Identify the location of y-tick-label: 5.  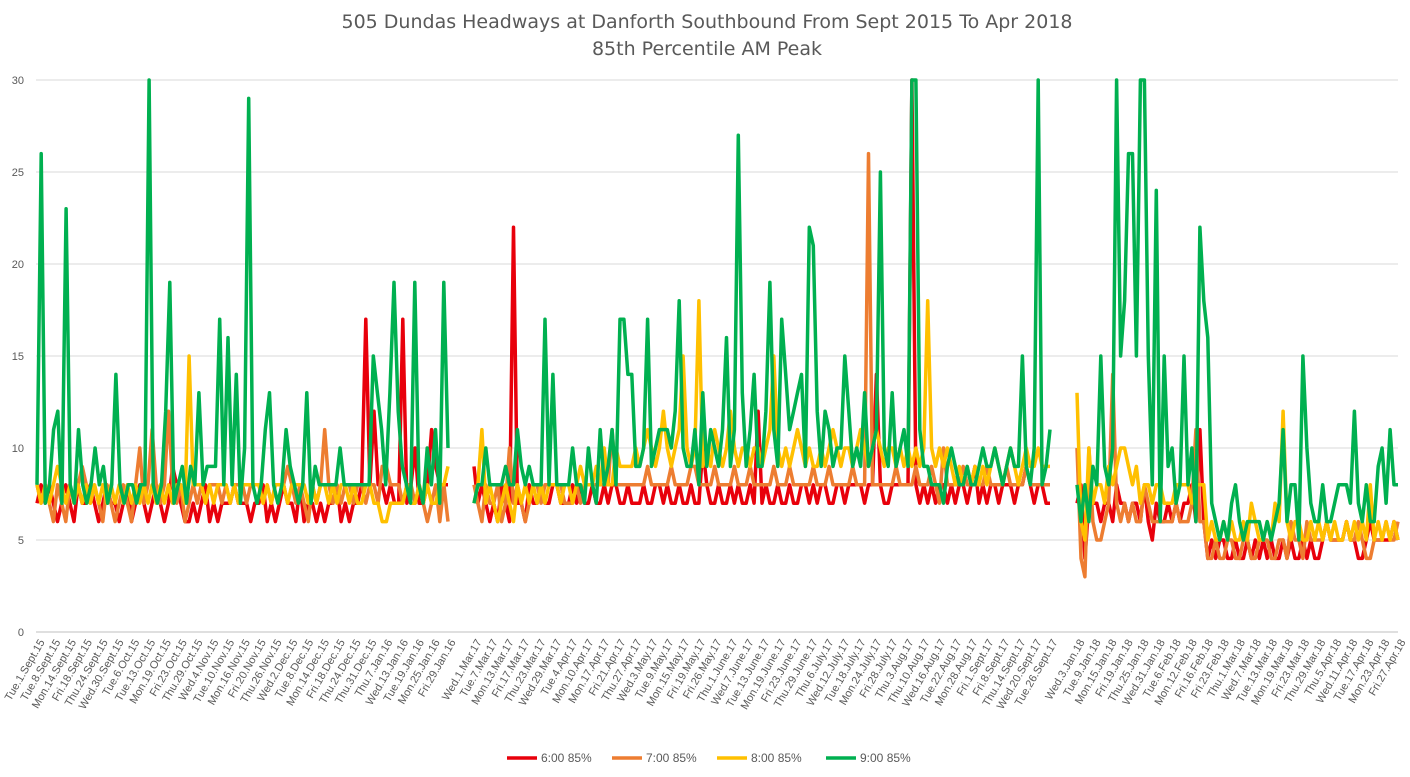
(21, 541).